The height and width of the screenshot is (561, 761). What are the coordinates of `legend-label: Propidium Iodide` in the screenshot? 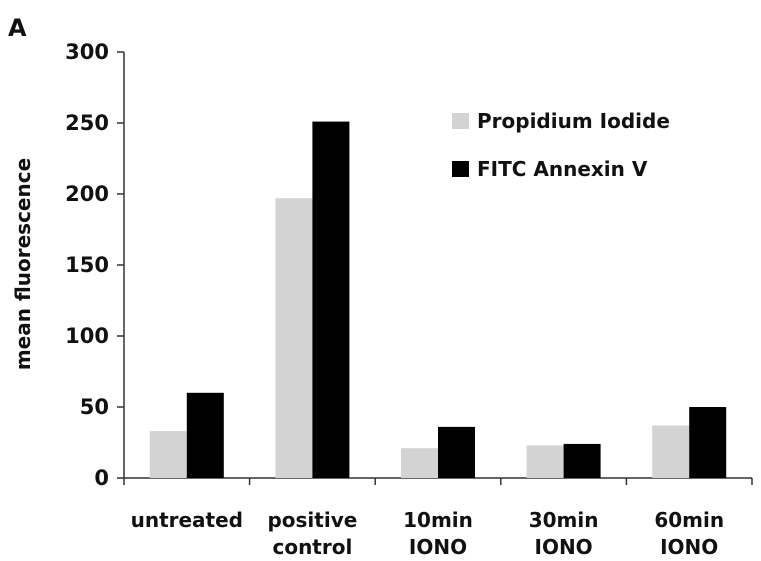 It's located at (573, 121).